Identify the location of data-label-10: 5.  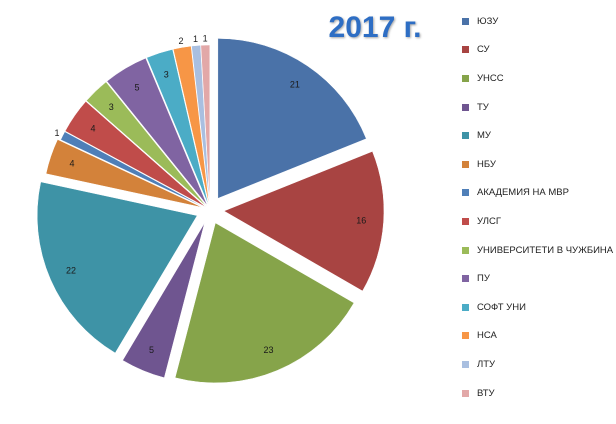
(136, 88).